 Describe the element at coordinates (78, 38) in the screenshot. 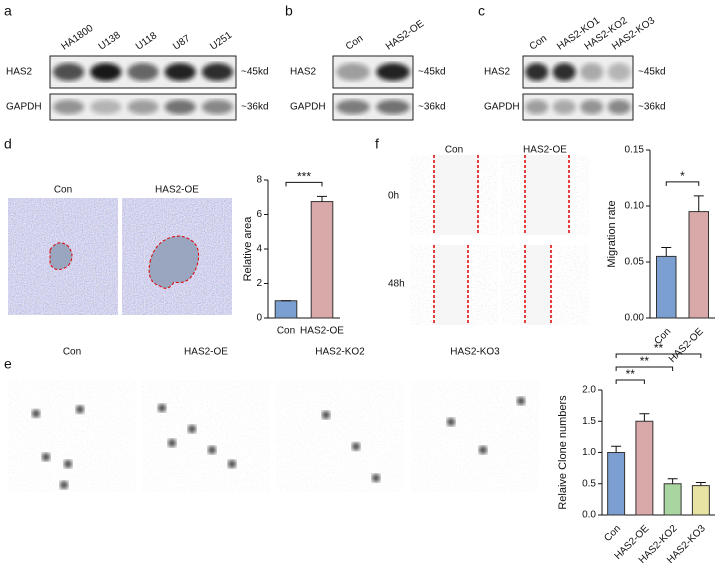

I see `lane-label: HA1800` at that location.